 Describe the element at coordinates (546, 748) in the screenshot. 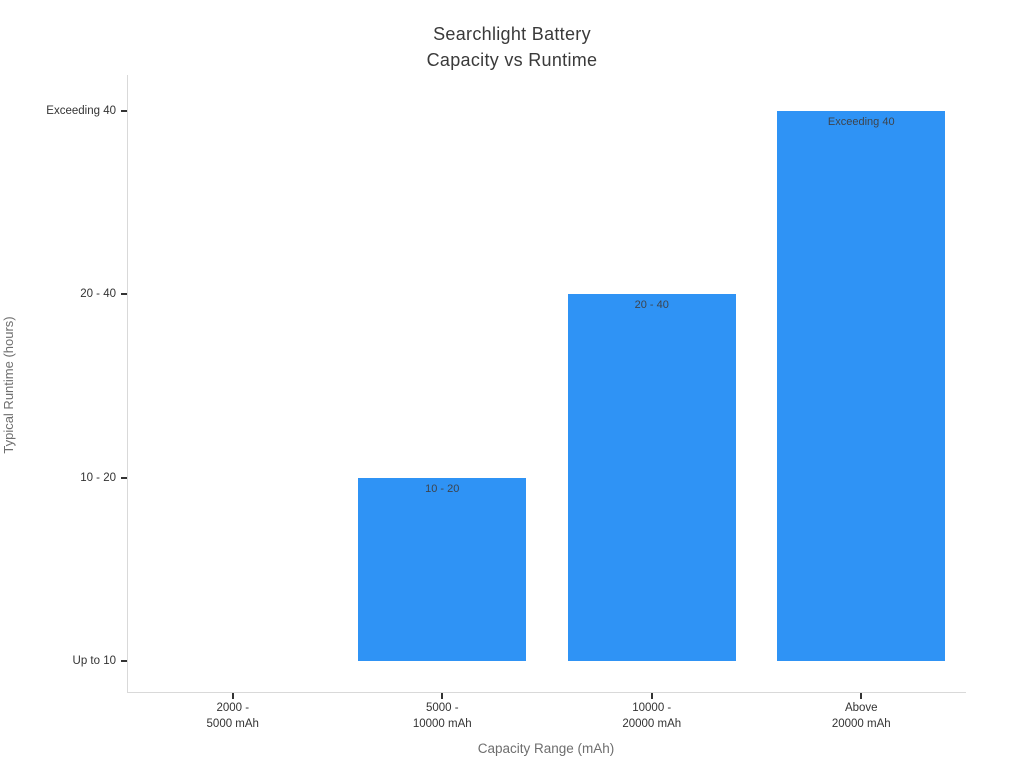

I see `x-axis-title: Capacity Range (mAh)` at that location.